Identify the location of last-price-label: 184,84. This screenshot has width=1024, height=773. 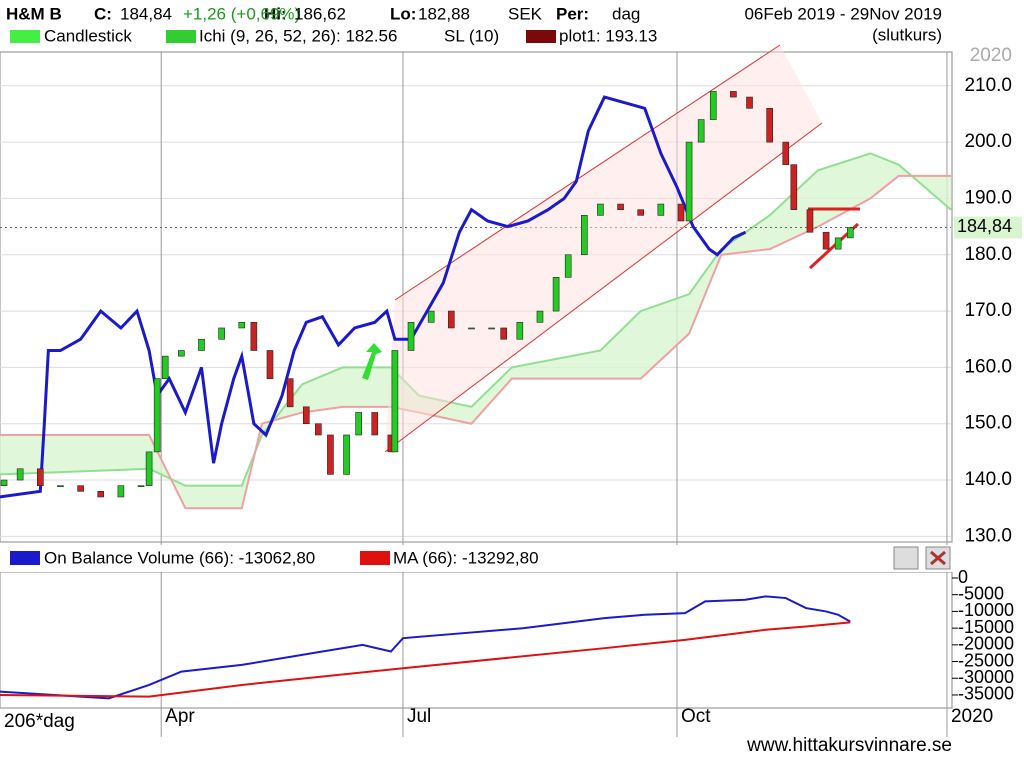
(984, 226).